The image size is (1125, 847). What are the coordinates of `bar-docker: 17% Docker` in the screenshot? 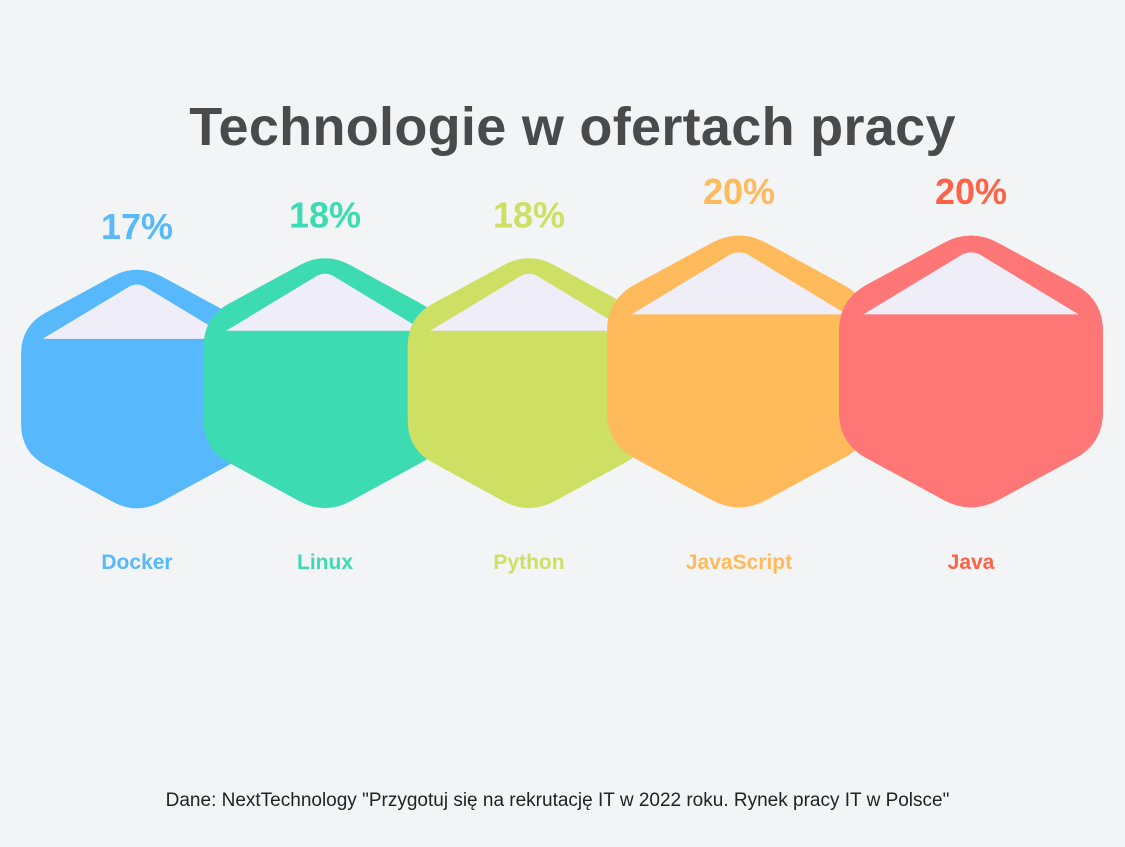 It's located at (137, 390).